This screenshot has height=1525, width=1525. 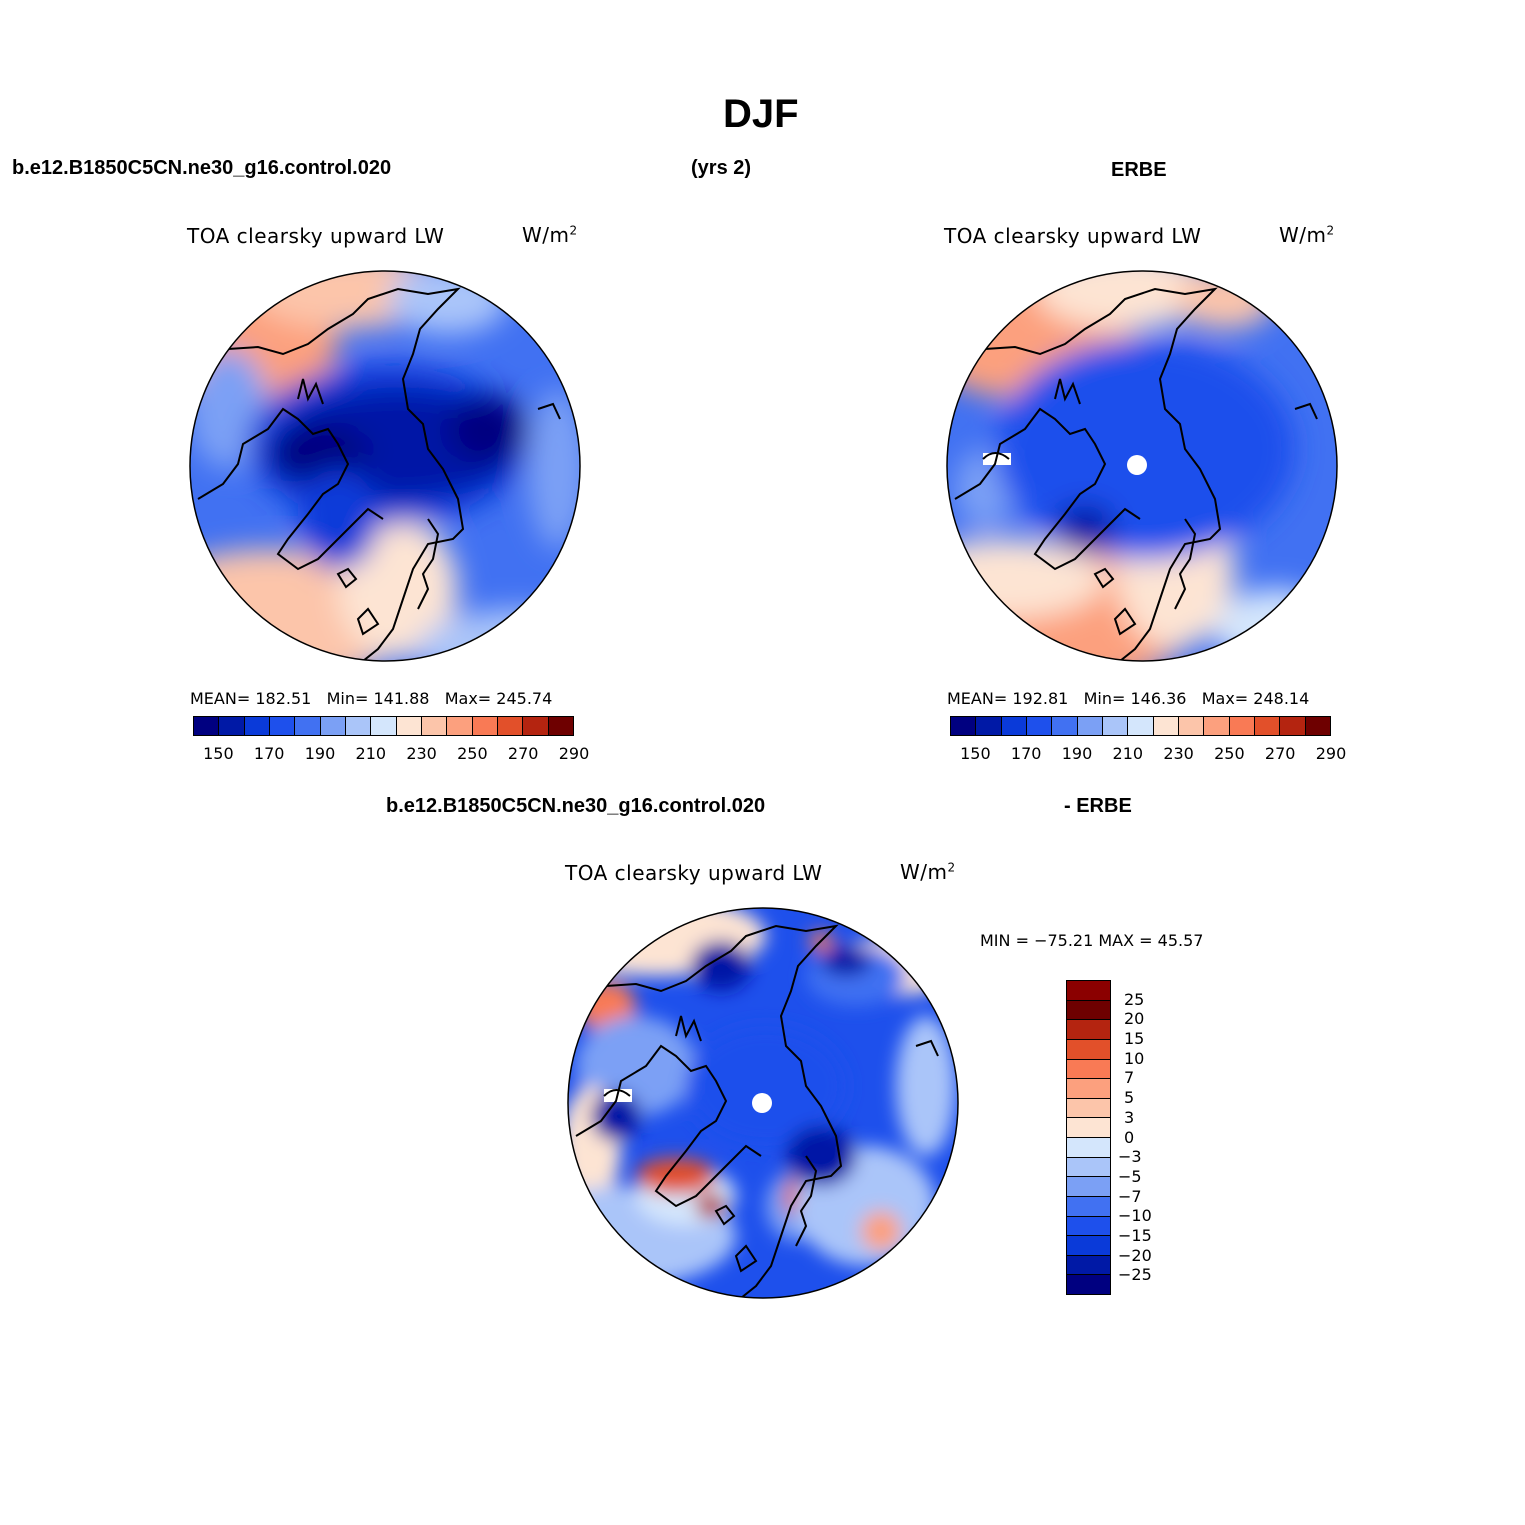 What do you see at coordinates (1135, 1216) in the screenshot?
I see `colorbar-tick-label: −10` at bounding box center [1135, 1216].